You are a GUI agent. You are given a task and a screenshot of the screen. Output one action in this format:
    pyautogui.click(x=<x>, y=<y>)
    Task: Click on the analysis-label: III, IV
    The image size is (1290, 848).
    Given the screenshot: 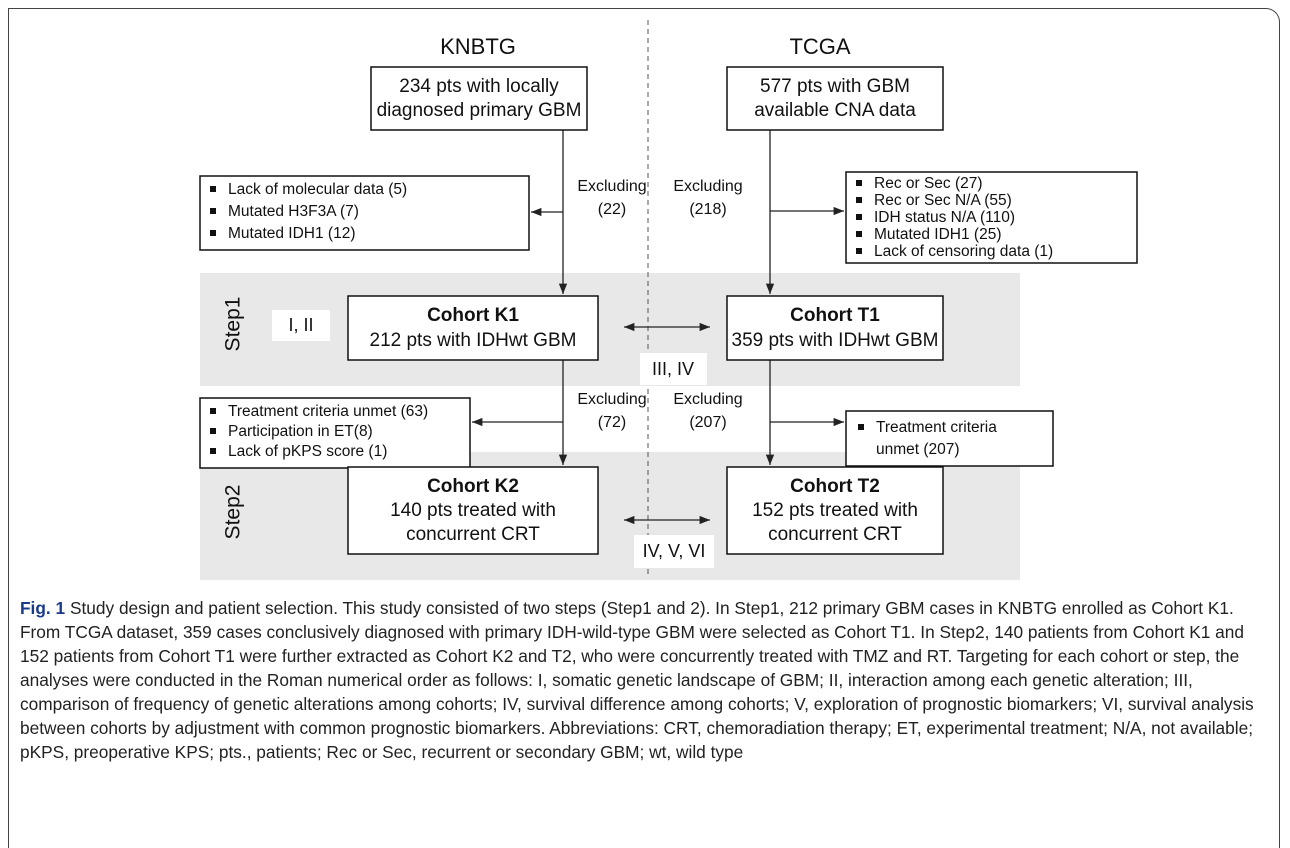 What is the action you would take?
    pyautogui.click(x=673, y=369)
    